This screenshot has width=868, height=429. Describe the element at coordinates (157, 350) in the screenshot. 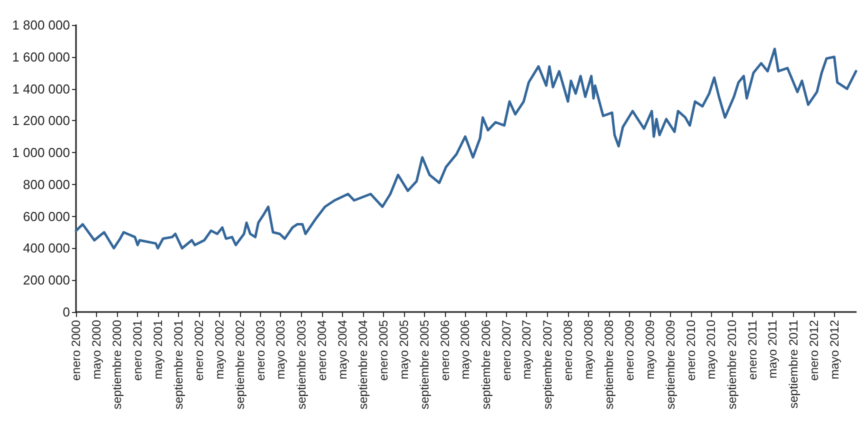

I see `x-tick-label: mayo 2001` at that location.